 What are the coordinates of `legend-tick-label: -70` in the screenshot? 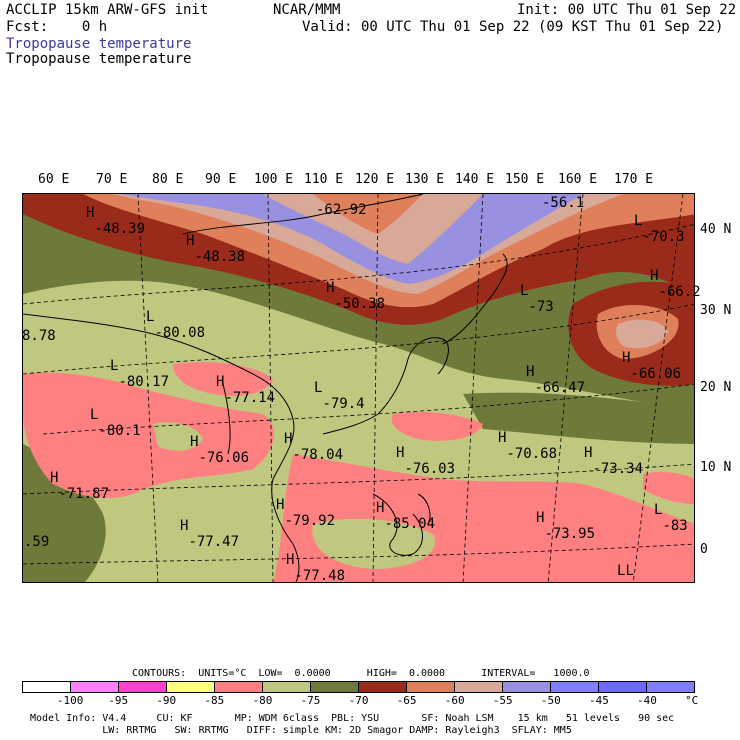 It's located at (358, 700).